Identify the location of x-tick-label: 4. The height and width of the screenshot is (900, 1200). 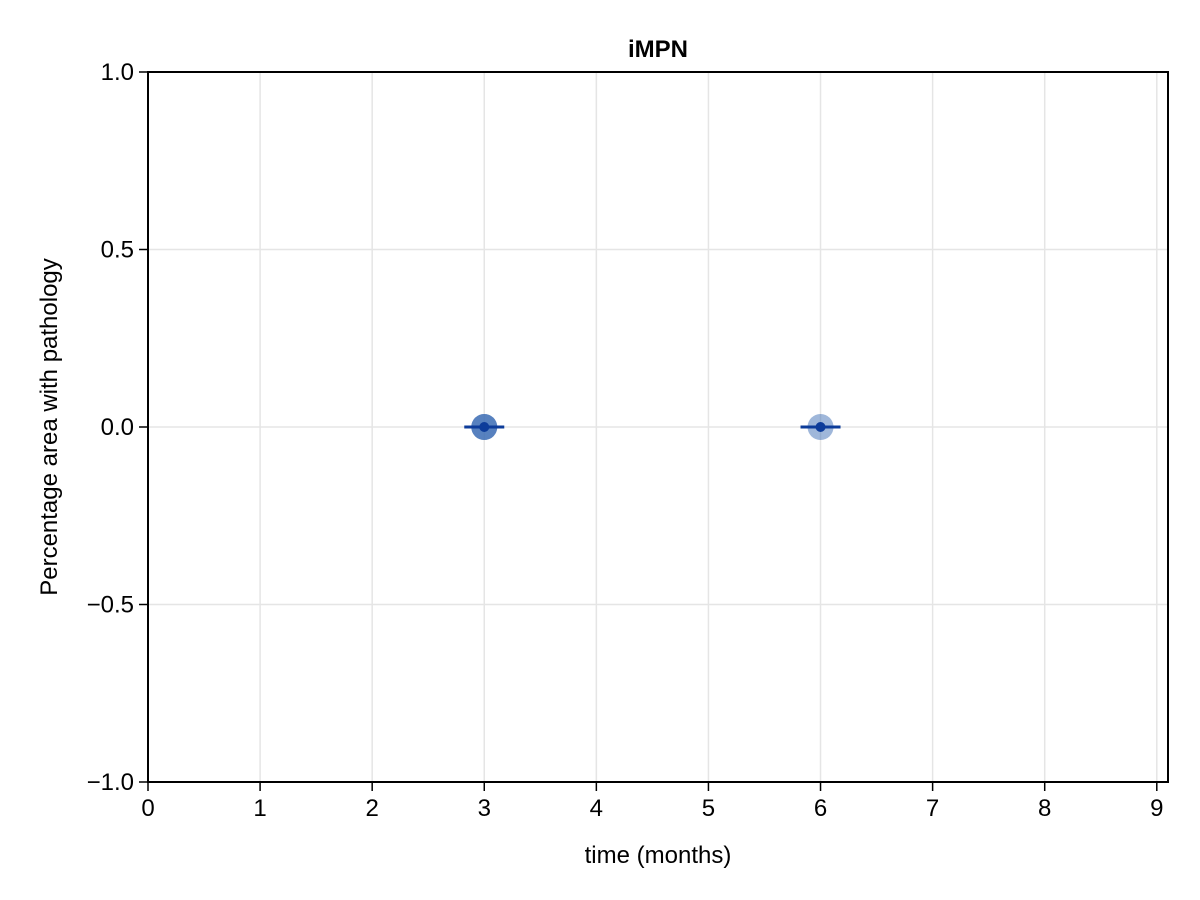
(596, 808).